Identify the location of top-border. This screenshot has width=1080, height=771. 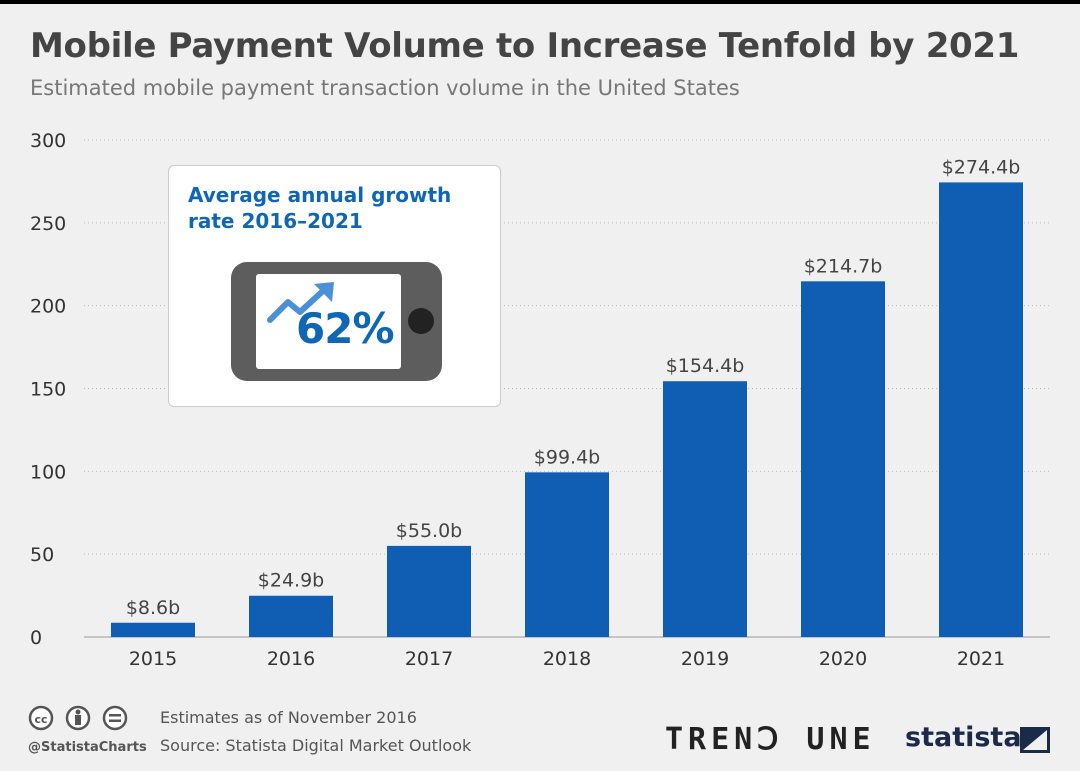
(540, 2).